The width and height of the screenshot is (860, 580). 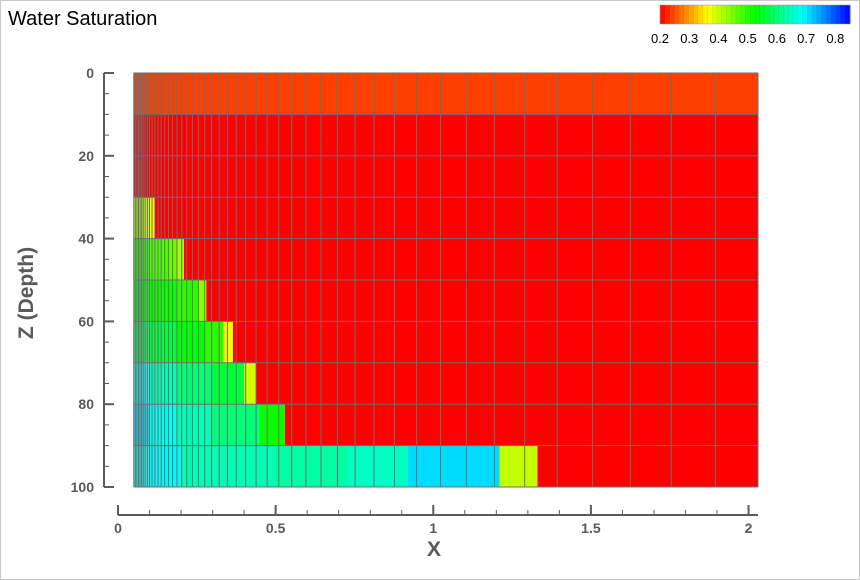 I want to click on cell-layer7-seg3, so click(x=228, y=383).